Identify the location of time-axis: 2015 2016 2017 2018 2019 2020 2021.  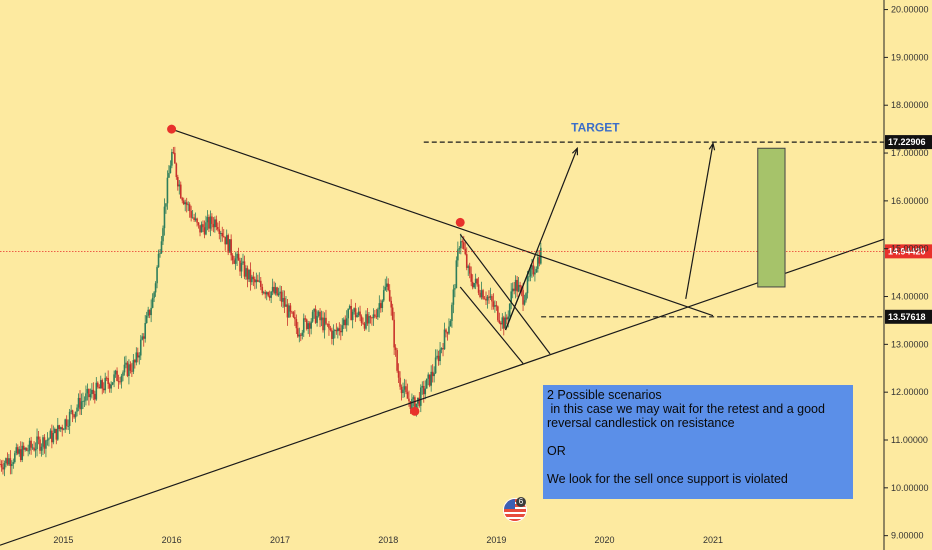
(388, 540).